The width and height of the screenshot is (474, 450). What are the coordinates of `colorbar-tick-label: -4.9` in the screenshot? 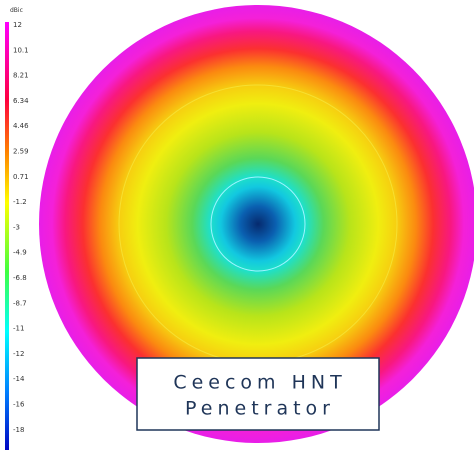 It's located at (20, 253).